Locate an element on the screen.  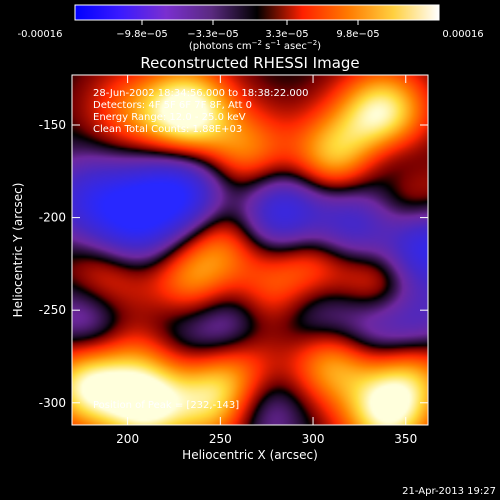
x-tick-label: 250 is located at coordinates (220, 439).